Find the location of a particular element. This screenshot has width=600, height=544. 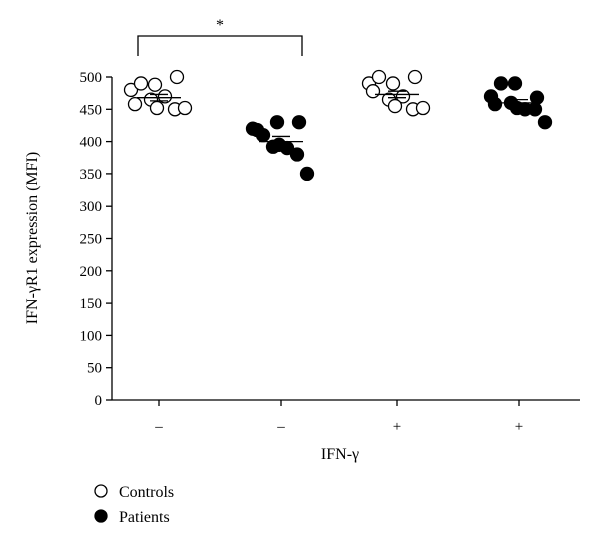

y-axis: 0 50 100 150 200 250 300 350 400 450 500 is located at coordinates (96, 239).